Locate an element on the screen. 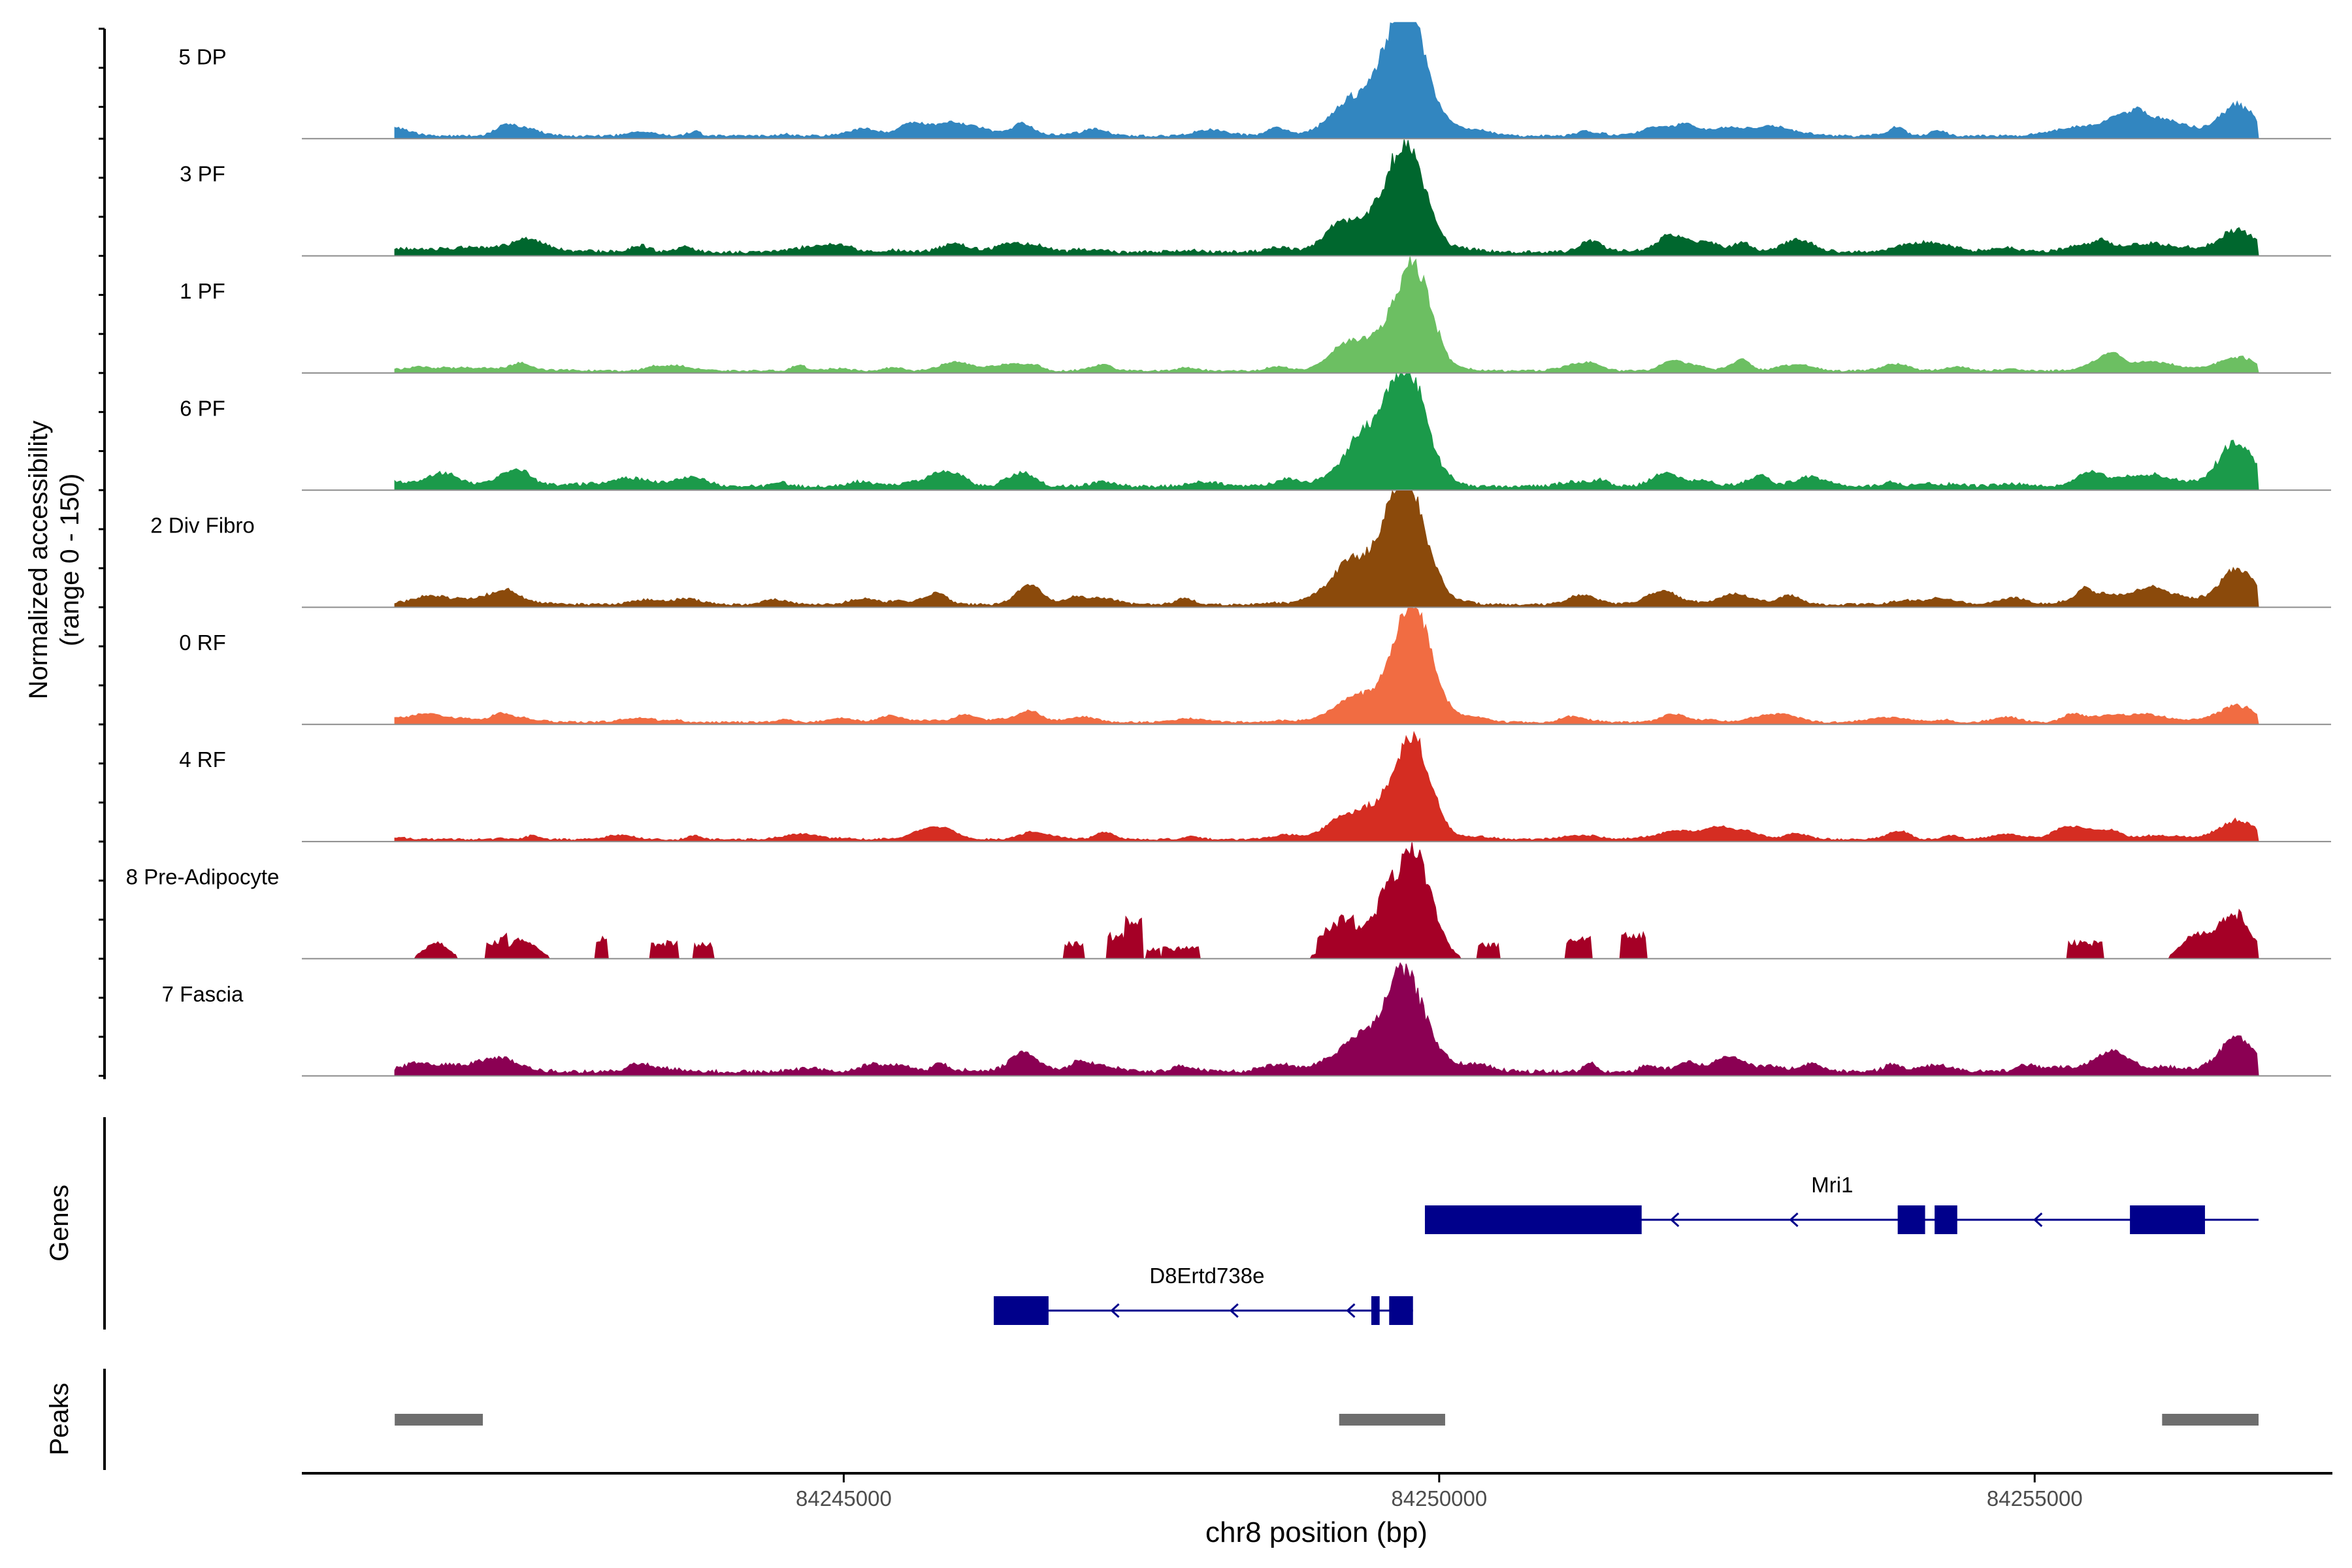 The width and height of the screenshot is (2352, 1568). track-8-pre-adipocyte: 8 Pre-Adipocyte is located at coordinates (1228, 901).